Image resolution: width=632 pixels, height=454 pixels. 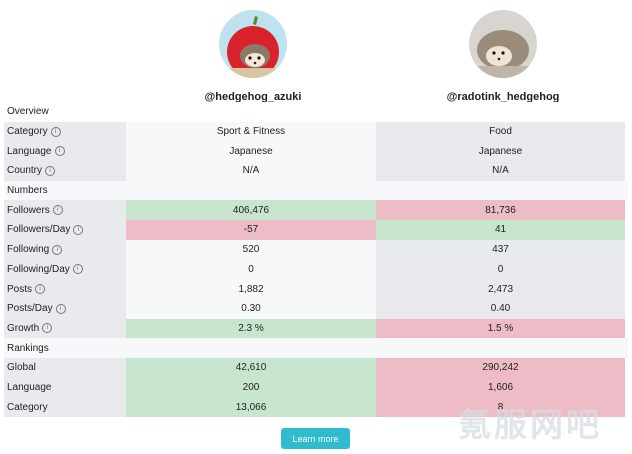 I want to click on cell-a: 13,066, so click(x=251, y=407).